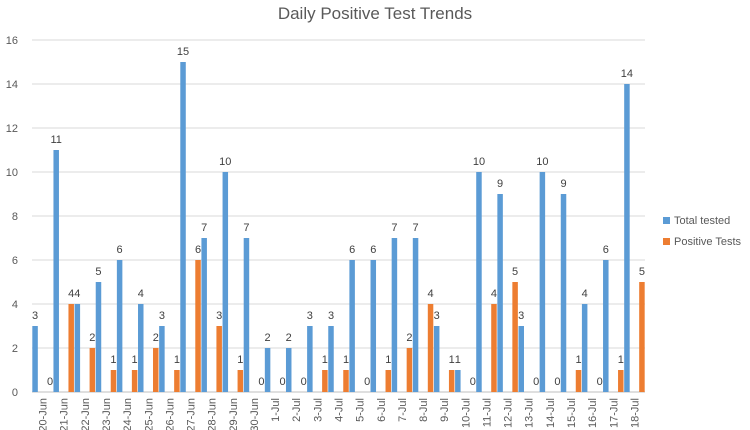 The height and width of the screenshot is (430, 750). I want to click on x-tick-label: 20-Jun, so click(44, 414).